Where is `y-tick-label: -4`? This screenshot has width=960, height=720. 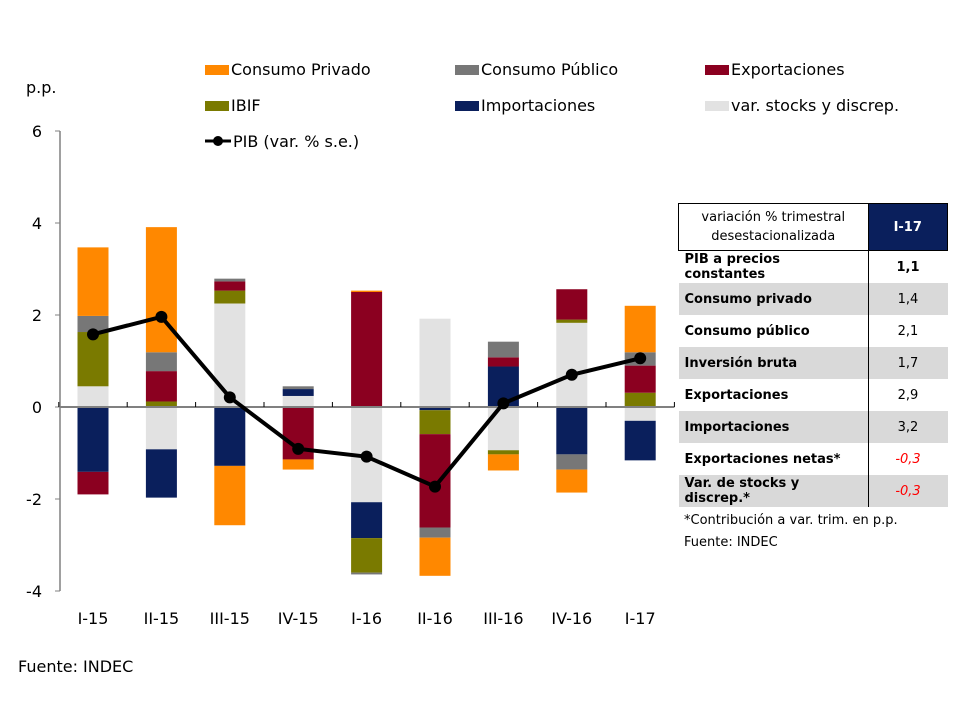 y-tick-label: -4 is located at coordinates (34, 591).